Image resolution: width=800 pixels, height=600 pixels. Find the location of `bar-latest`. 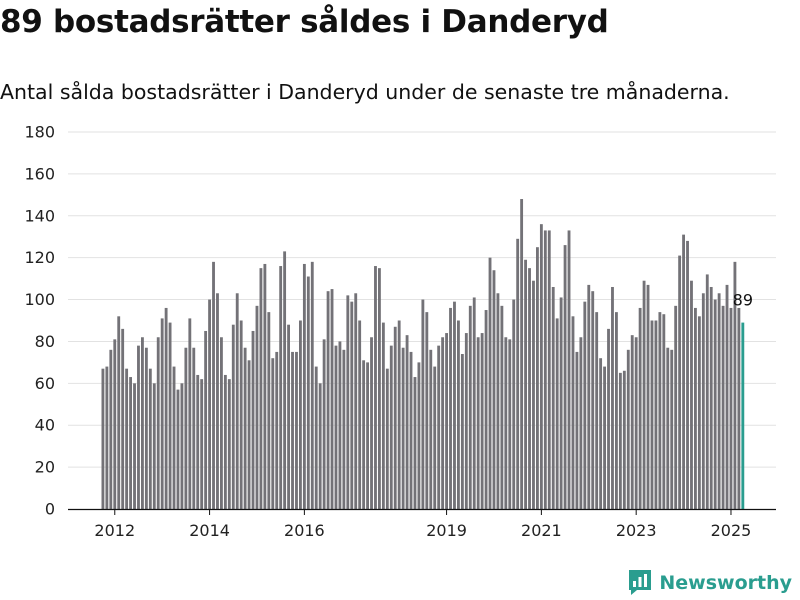

bar-latest is located at coordinates (743, 415).